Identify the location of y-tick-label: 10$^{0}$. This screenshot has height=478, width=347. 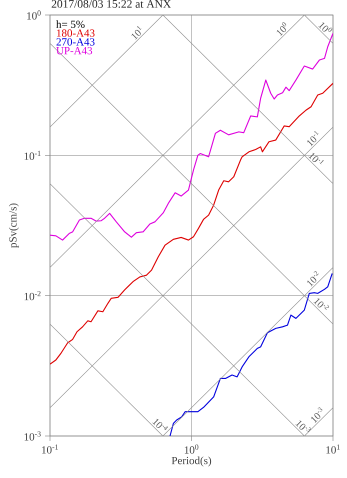
(34, 15).